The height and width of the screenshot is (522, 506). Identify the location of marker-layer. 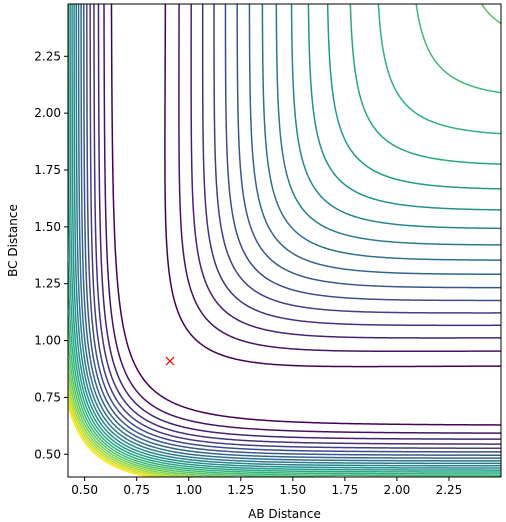
(170, 361).